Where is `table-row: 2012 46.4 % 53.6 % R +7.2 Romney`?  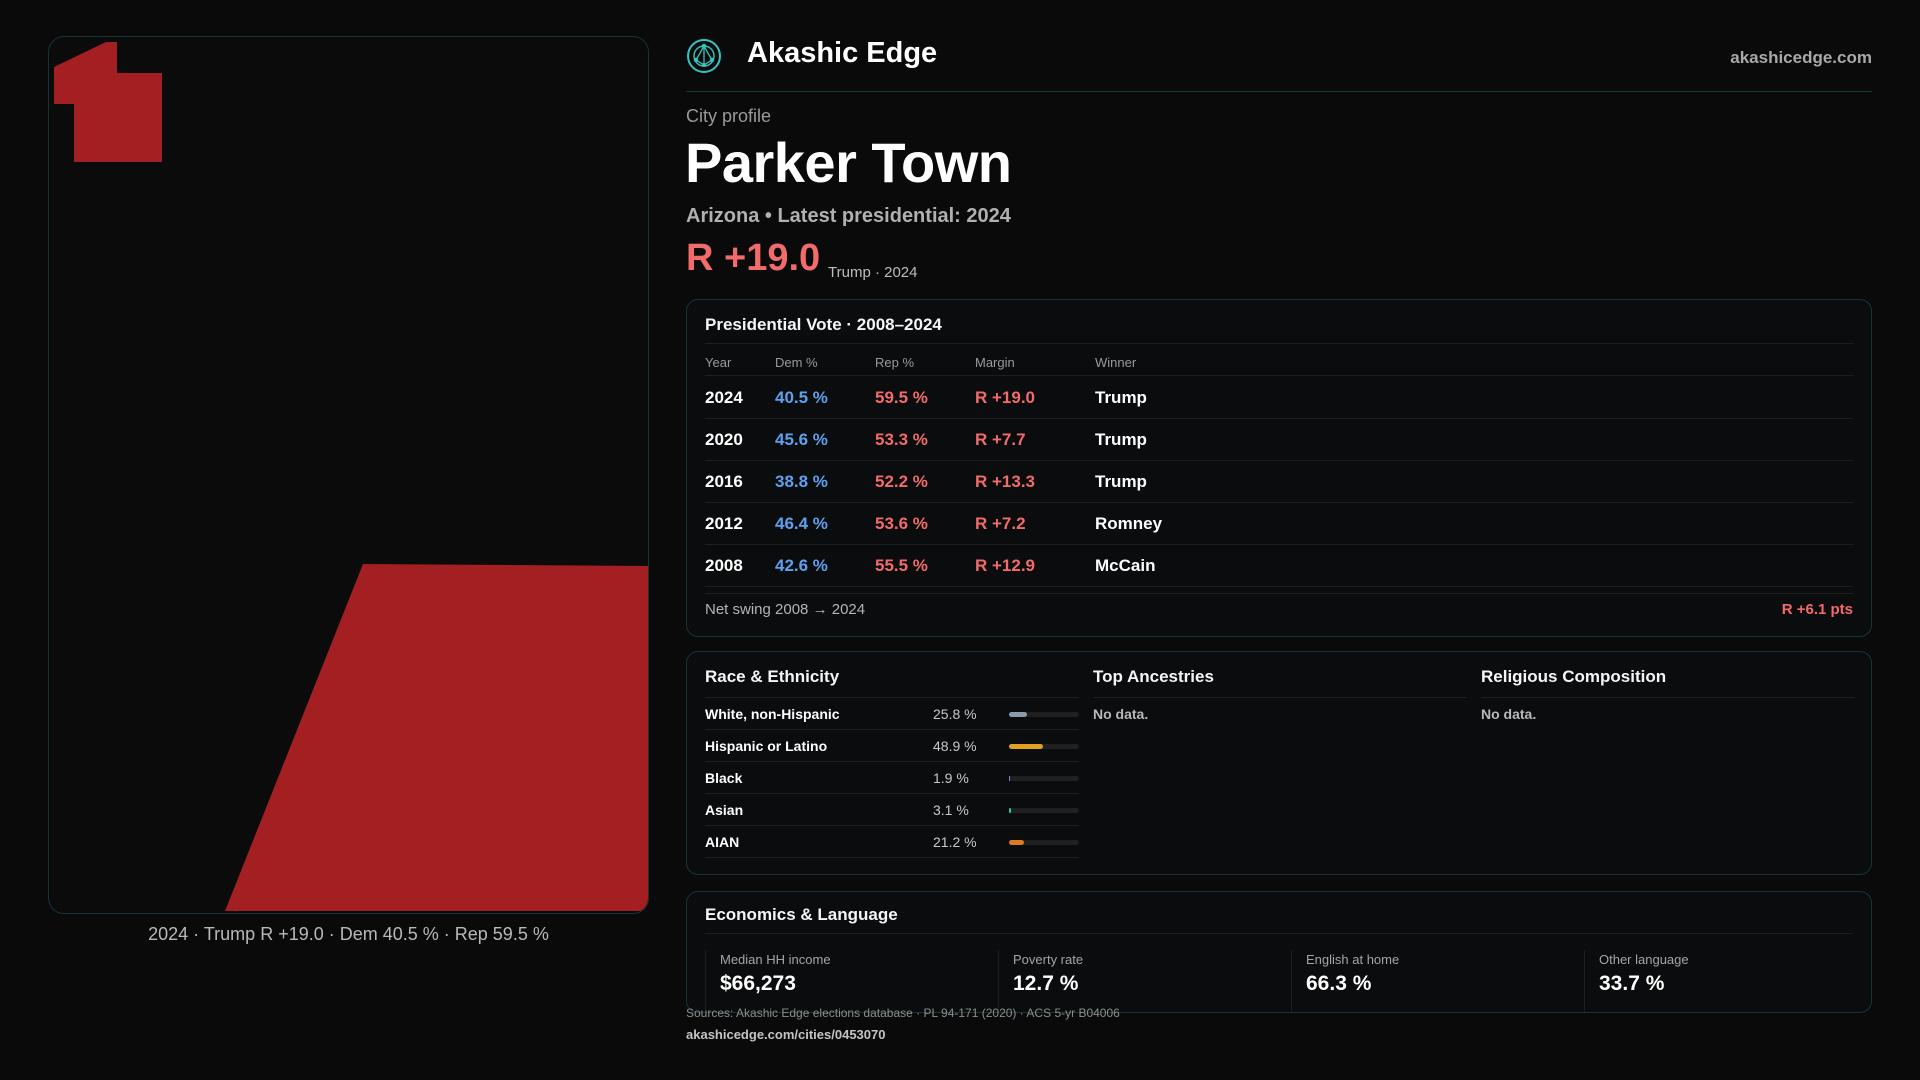 table-row: 2012 46.4 % 53.6 % R +7.2 Romney is located at coordinates (1279, 524).